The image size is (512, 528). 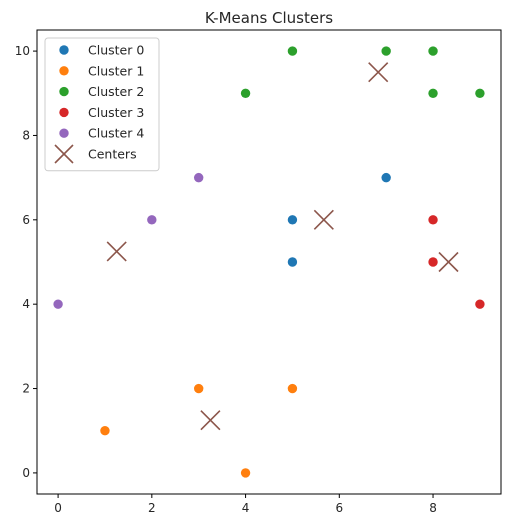 What do you see at coordinates (246, 508) in the screenshot?
I see `x-tick-label: 4` at bounding box center [246, 508].